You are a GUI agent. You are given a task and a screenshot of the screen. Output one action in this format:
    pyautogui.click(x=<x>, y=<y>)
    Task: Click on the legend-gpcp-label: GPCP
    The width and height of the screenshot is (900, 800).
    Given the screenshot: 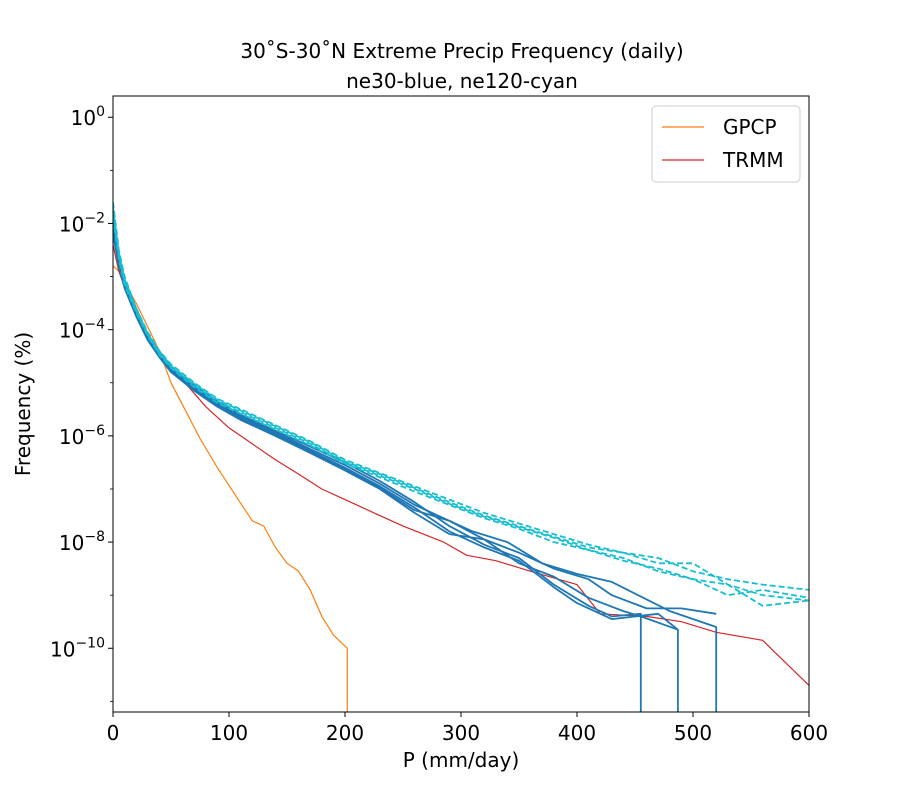 What is the action you would take?
    pyautogui.click(x=750, y=127)
    